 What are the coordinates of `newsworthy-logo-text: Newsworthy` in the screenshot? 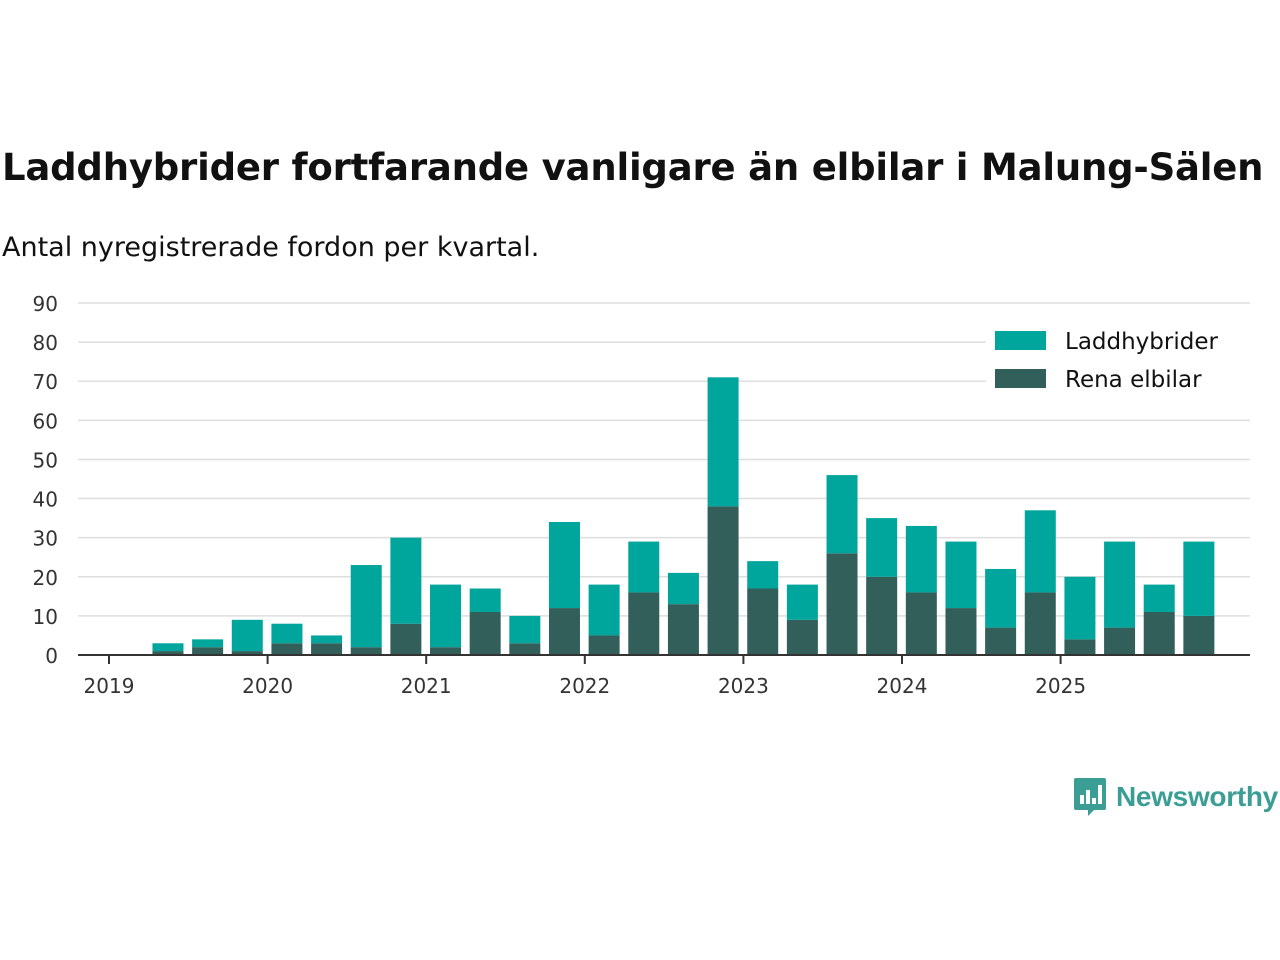 It's located at (1197, 796).